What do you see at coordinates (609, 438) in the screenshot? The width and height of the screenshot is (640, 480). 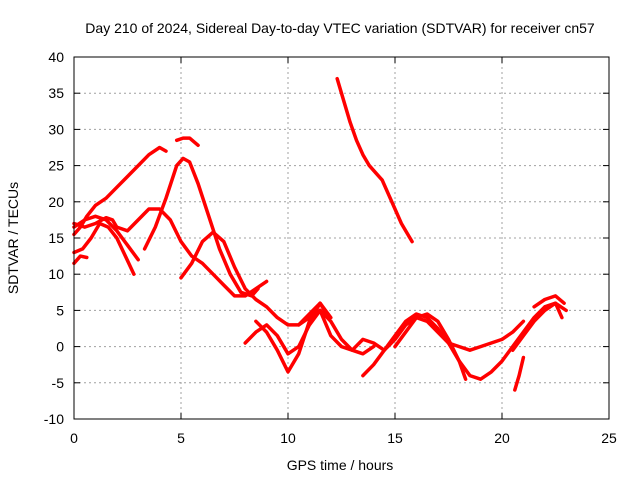 I see `x-tick-label: 25` at bounding box center [609, 438].